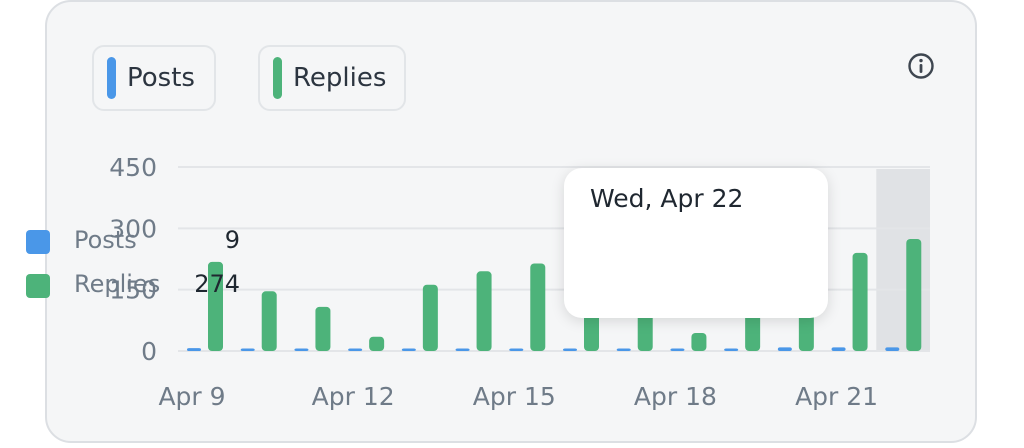 The image size is (1024, 448). I want to click on x-tick-label: Apr 18, so click(675, 396).